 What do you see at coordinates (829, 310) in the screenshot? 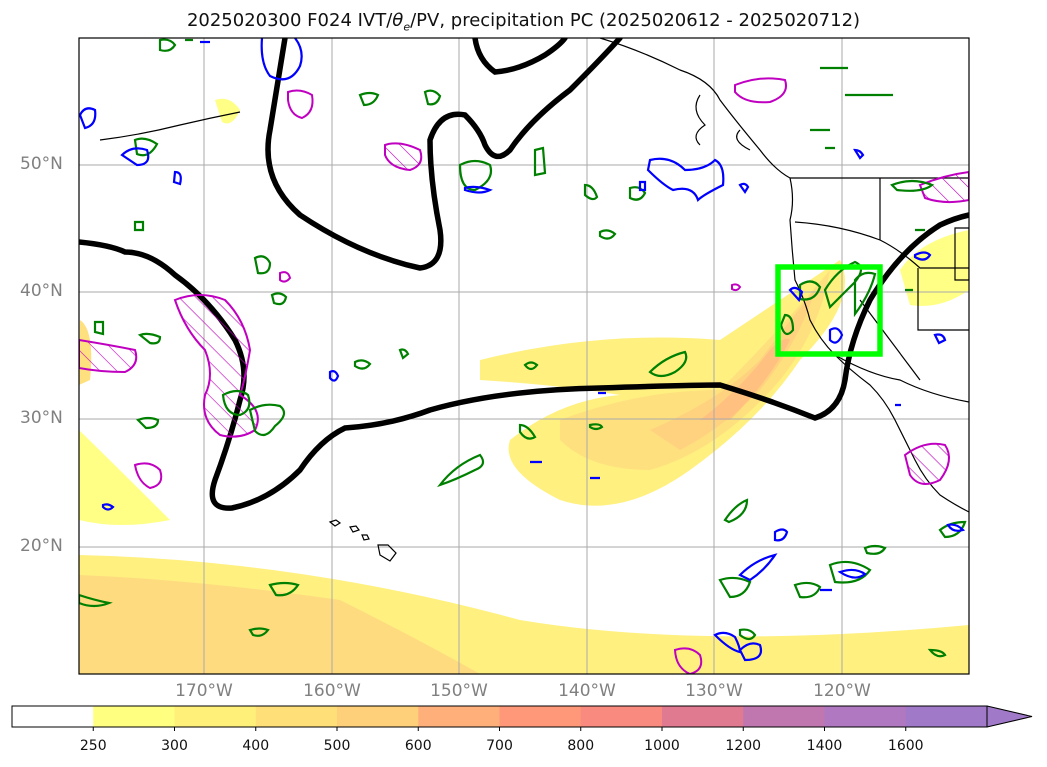
I see `target-region-box` at bounding box center [829, 310].